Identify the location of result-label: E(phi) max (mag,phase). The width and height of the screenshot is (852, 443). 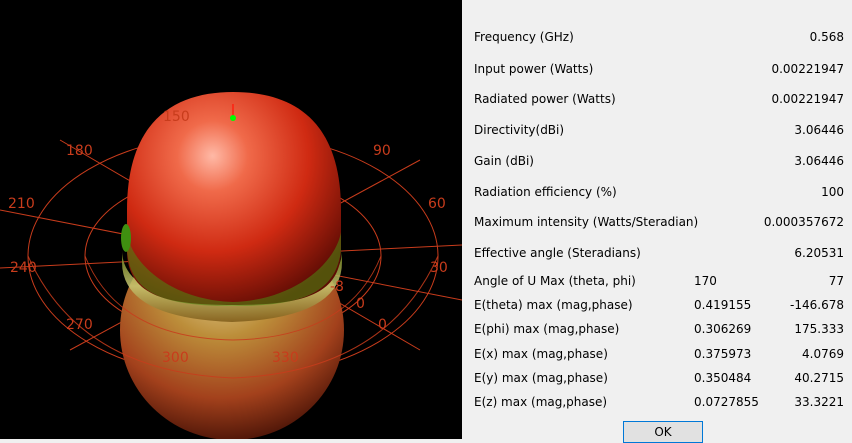
(547, 329).